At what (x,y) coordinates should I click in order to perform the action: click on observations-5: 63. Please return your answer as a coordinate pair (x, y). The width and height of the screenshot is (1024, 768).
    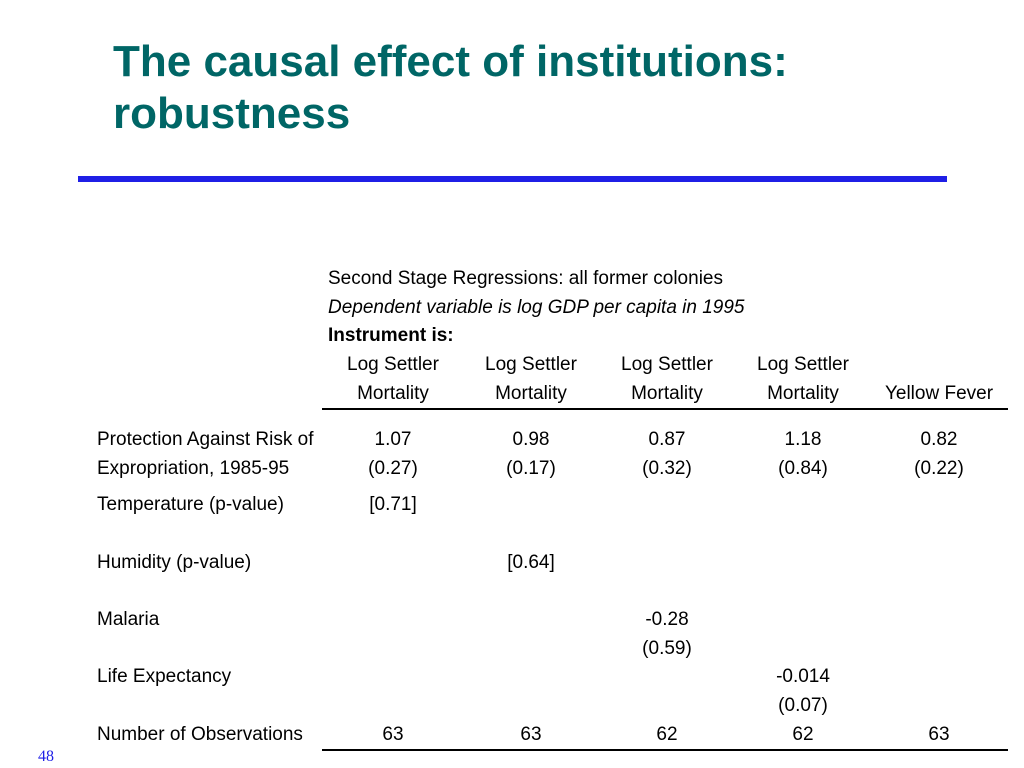
    Looking at the image, I should click on (939, 734).